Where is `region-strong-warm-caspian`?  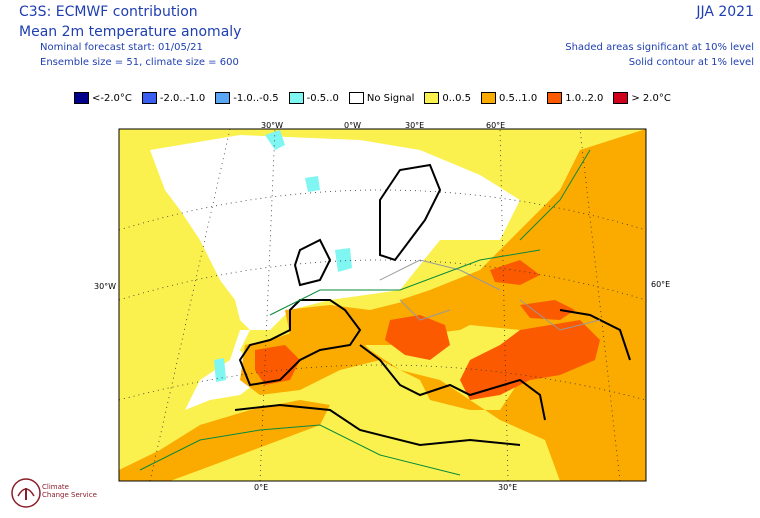
region-strong-warm-caspian is located at coordinates (547, 310).